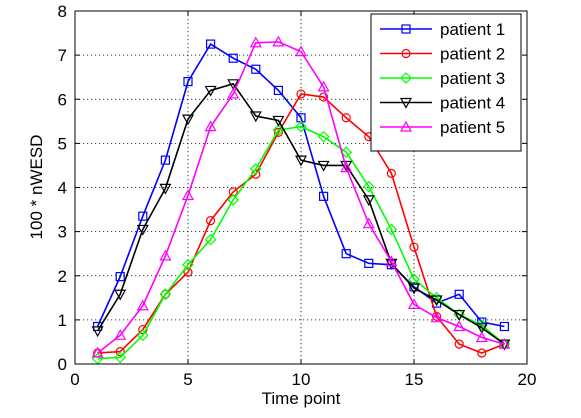 This screenshot has height=418, width=581. I want to click on legend-label: patient 5, so click(472, 127).